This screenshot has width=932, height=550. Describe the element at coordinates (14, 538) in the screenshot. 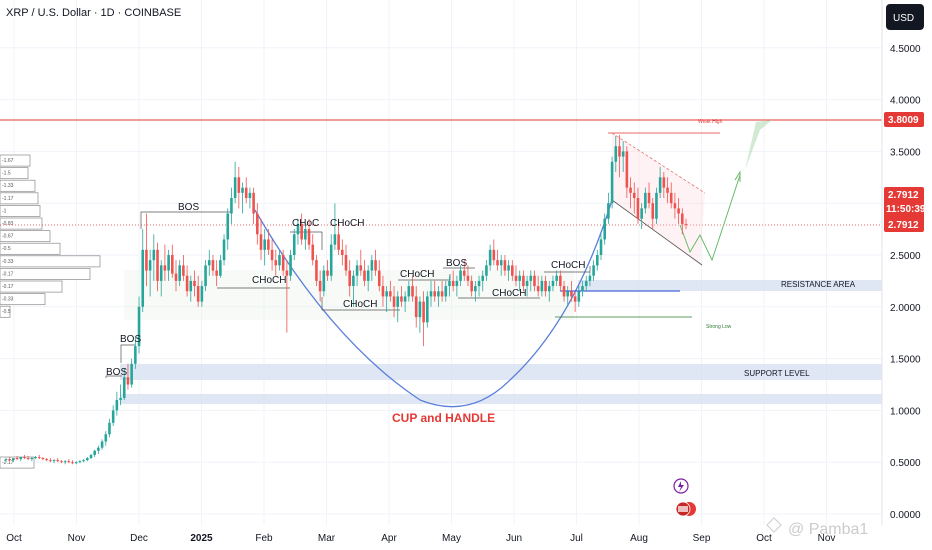

I see `x-tick-label: Oct` at that location.